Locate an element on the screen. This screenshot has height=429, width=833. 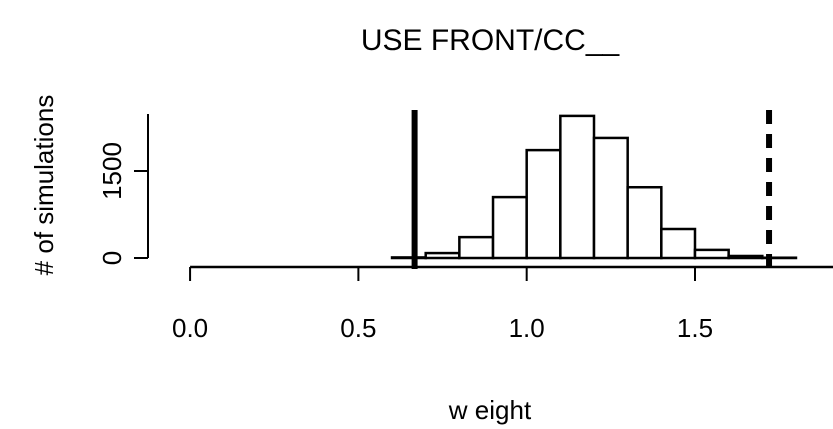
x-tick-label: 0.0 is located at coordinates (190, 328).